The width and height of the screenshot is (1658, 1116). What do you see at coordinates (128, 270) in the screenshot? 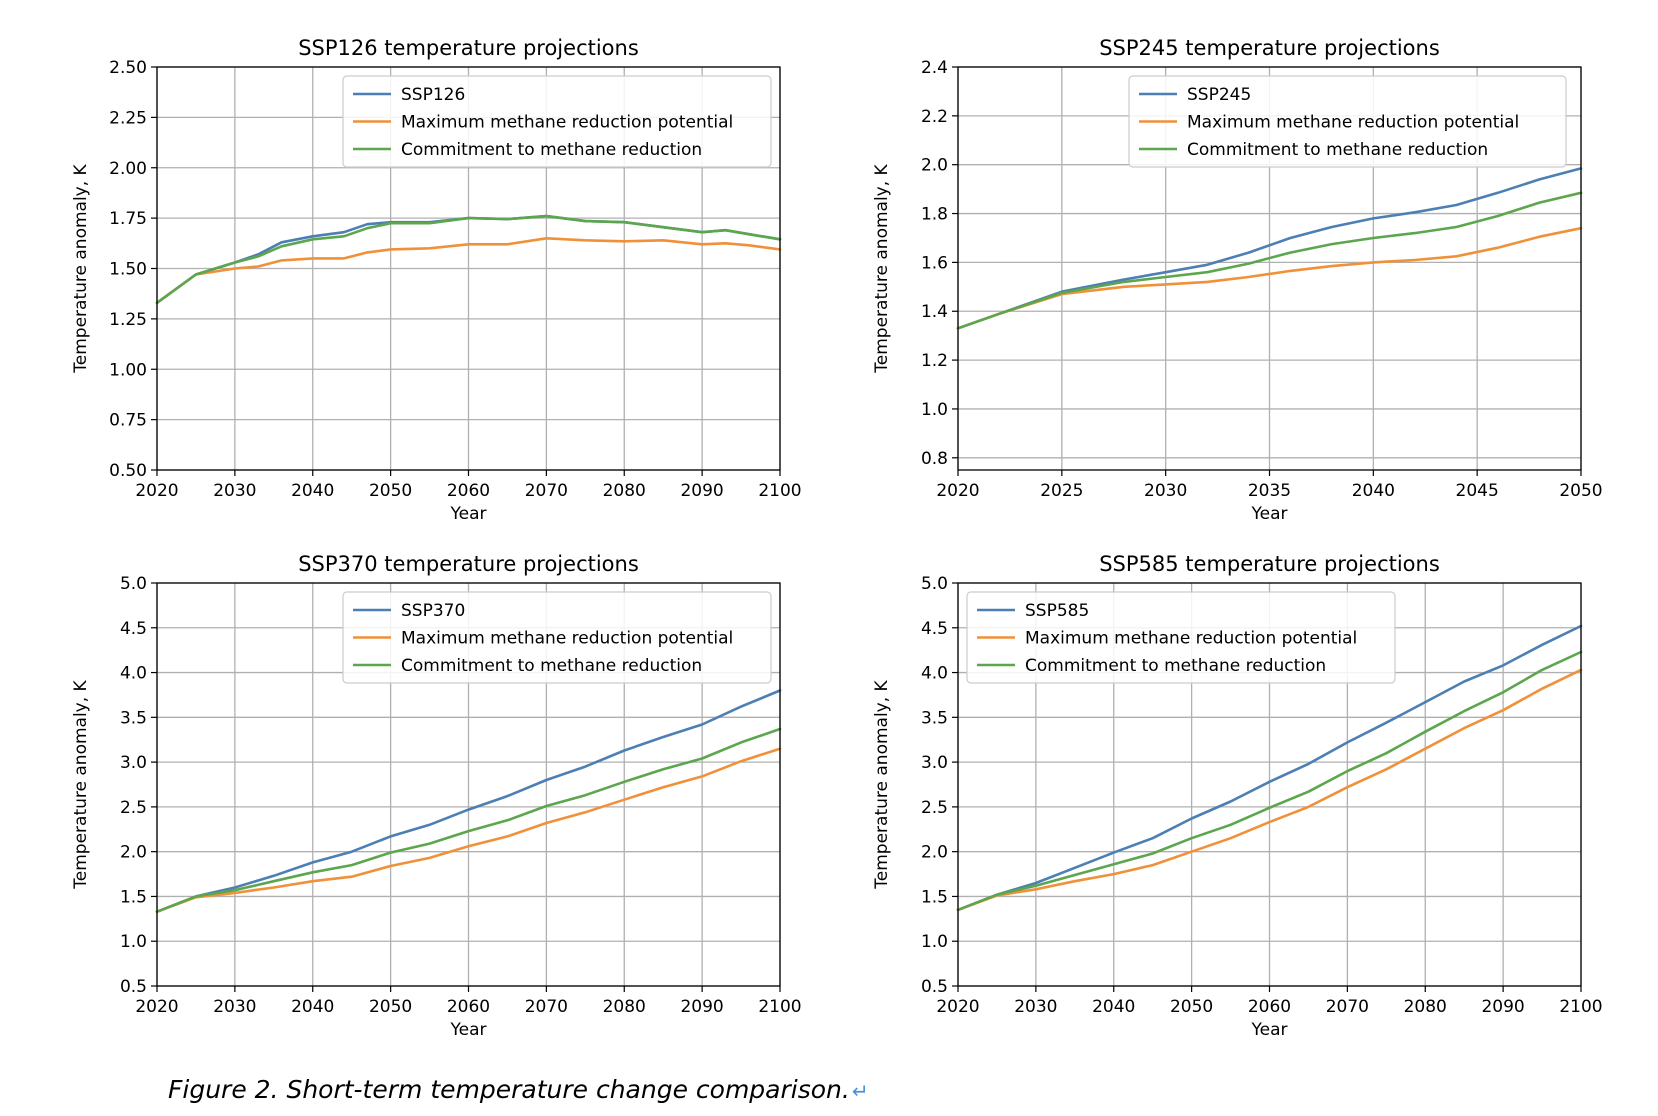
I see `y-tick-label: 1.50` at bounding box center [128, 270].